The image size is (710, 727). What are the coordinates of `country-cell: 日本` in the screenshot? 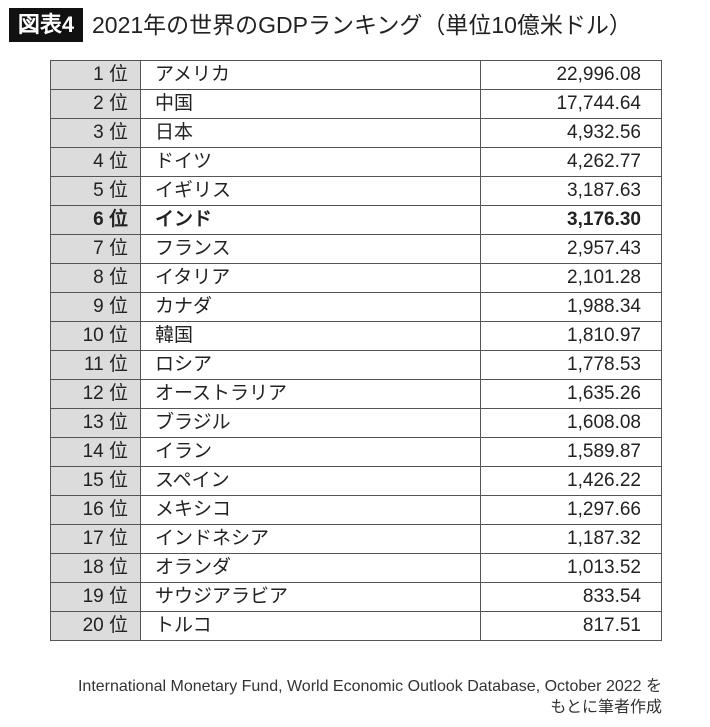 It's located at (310, 133).